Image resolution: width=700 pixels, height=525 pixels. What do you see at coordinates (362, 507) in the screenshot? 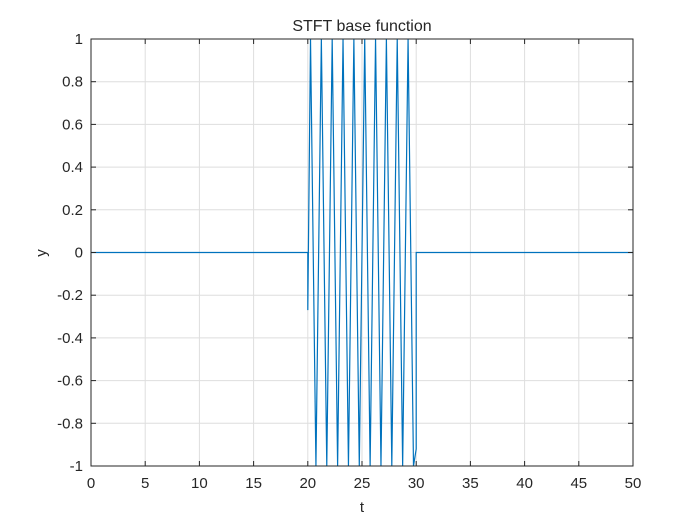
I see `x-axis-label: t` at bounding box center [362, 507].